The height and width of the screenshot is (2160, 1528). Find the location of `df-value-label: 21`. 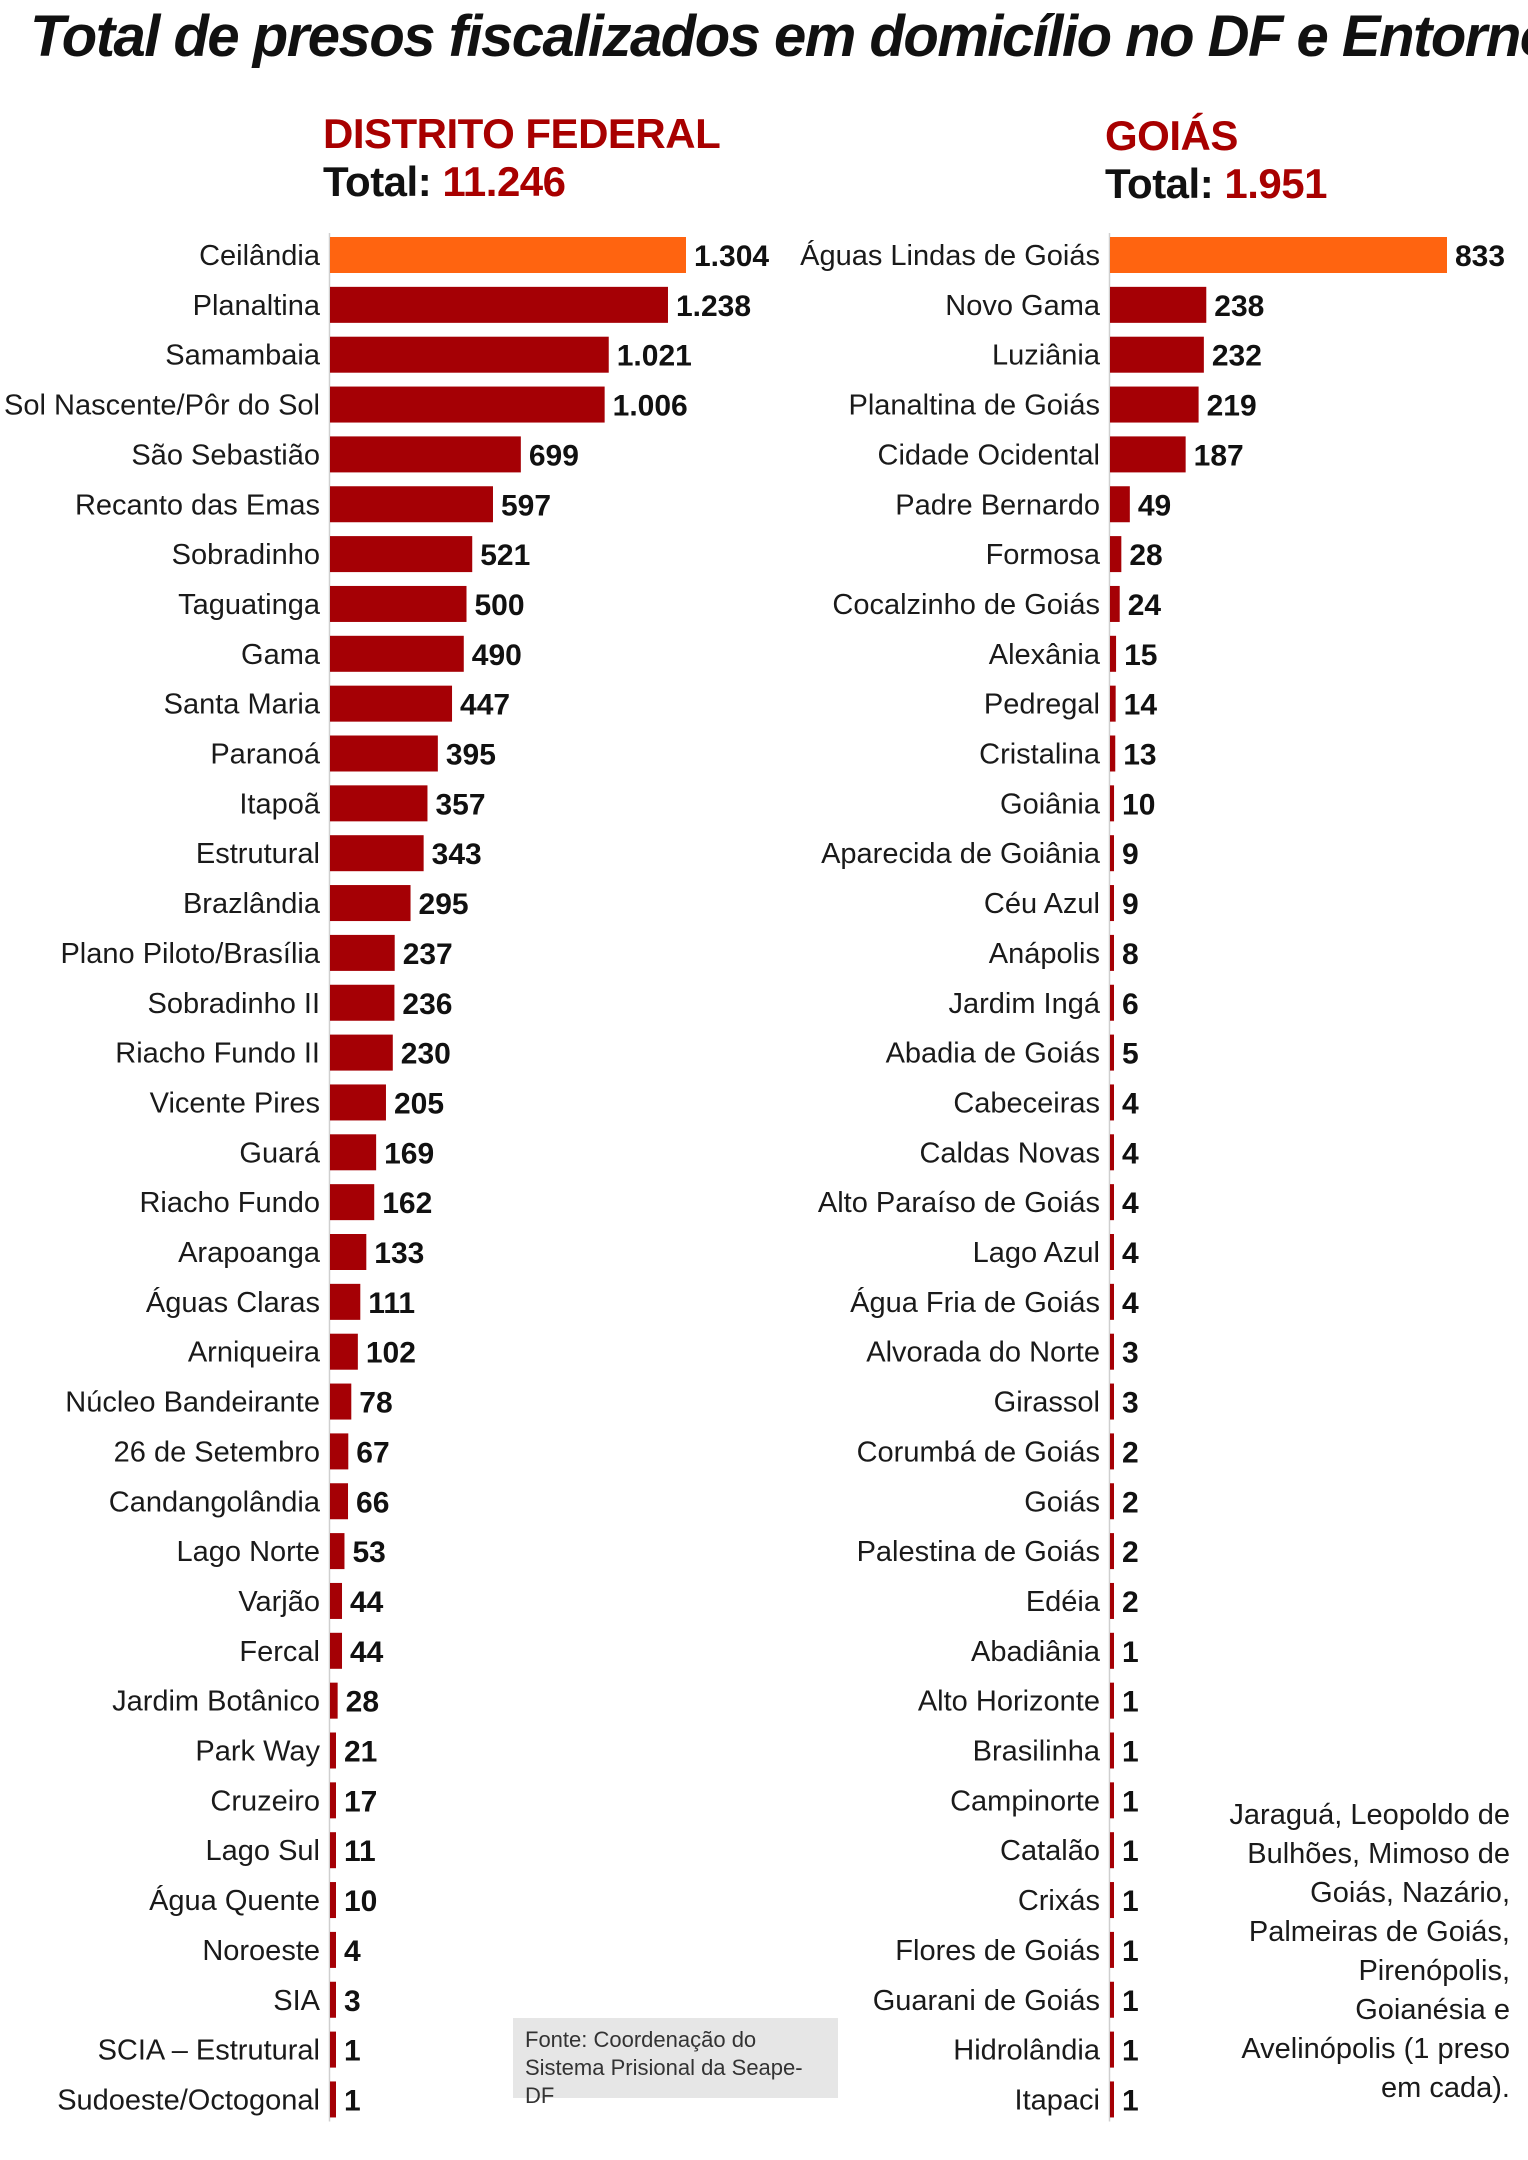

df-value-label: 21 is located at coordinates (360, 1752).